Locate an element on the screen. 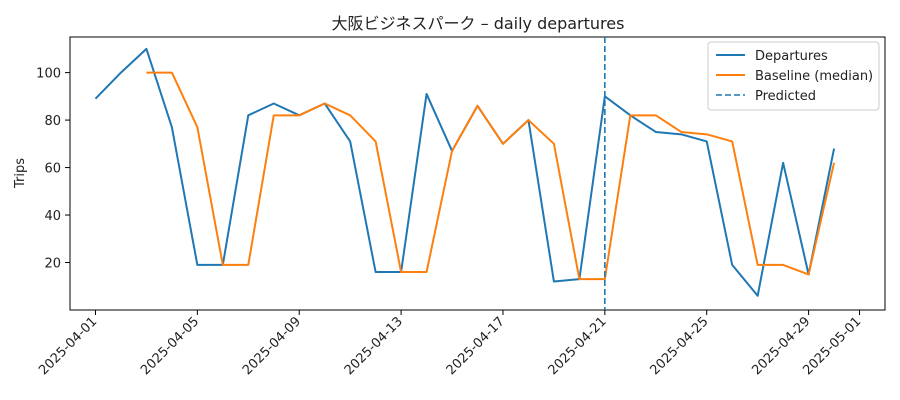 This screenshot has width=900, height=400. y-tick-label: 80 is located at coordinates (52, 121).